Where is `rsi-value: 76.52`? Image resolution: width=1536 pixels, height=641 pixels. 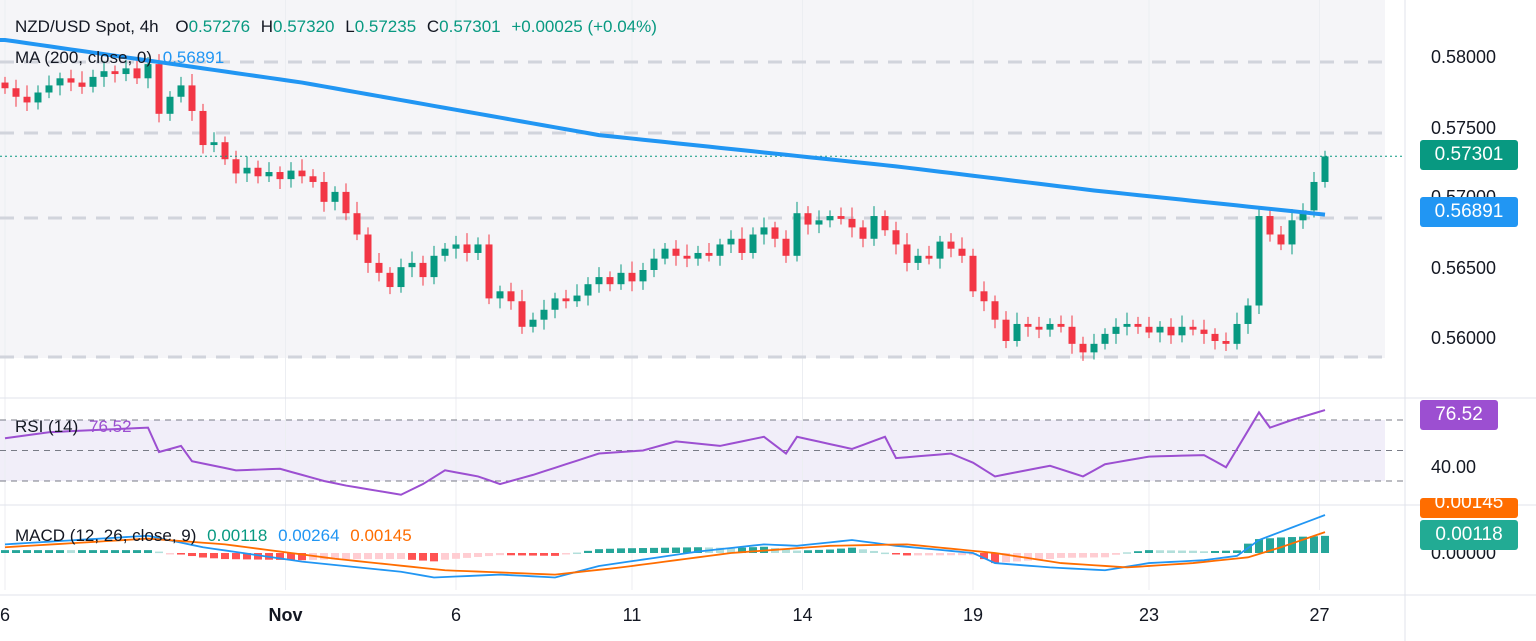
rsi-value: 76.52 is located at coordinates (110, 426).